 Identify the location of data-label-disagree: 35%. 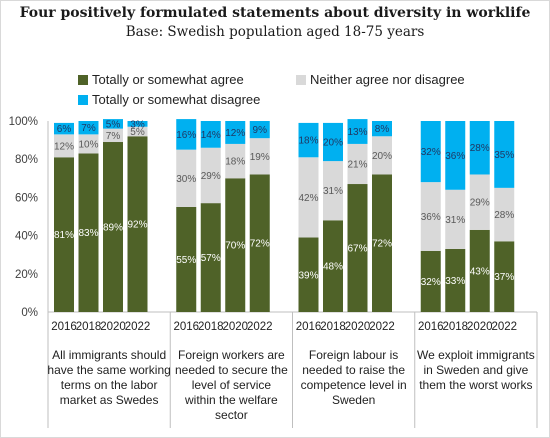
(504, 155).